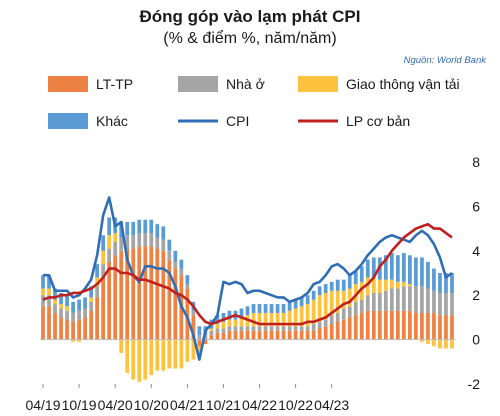 This screenshot has width=500, height=416. What do you see at coordinates (115, 405) in the screenshot?
I see `x-tick-label: 04/20` at bounding box center [115, 405].